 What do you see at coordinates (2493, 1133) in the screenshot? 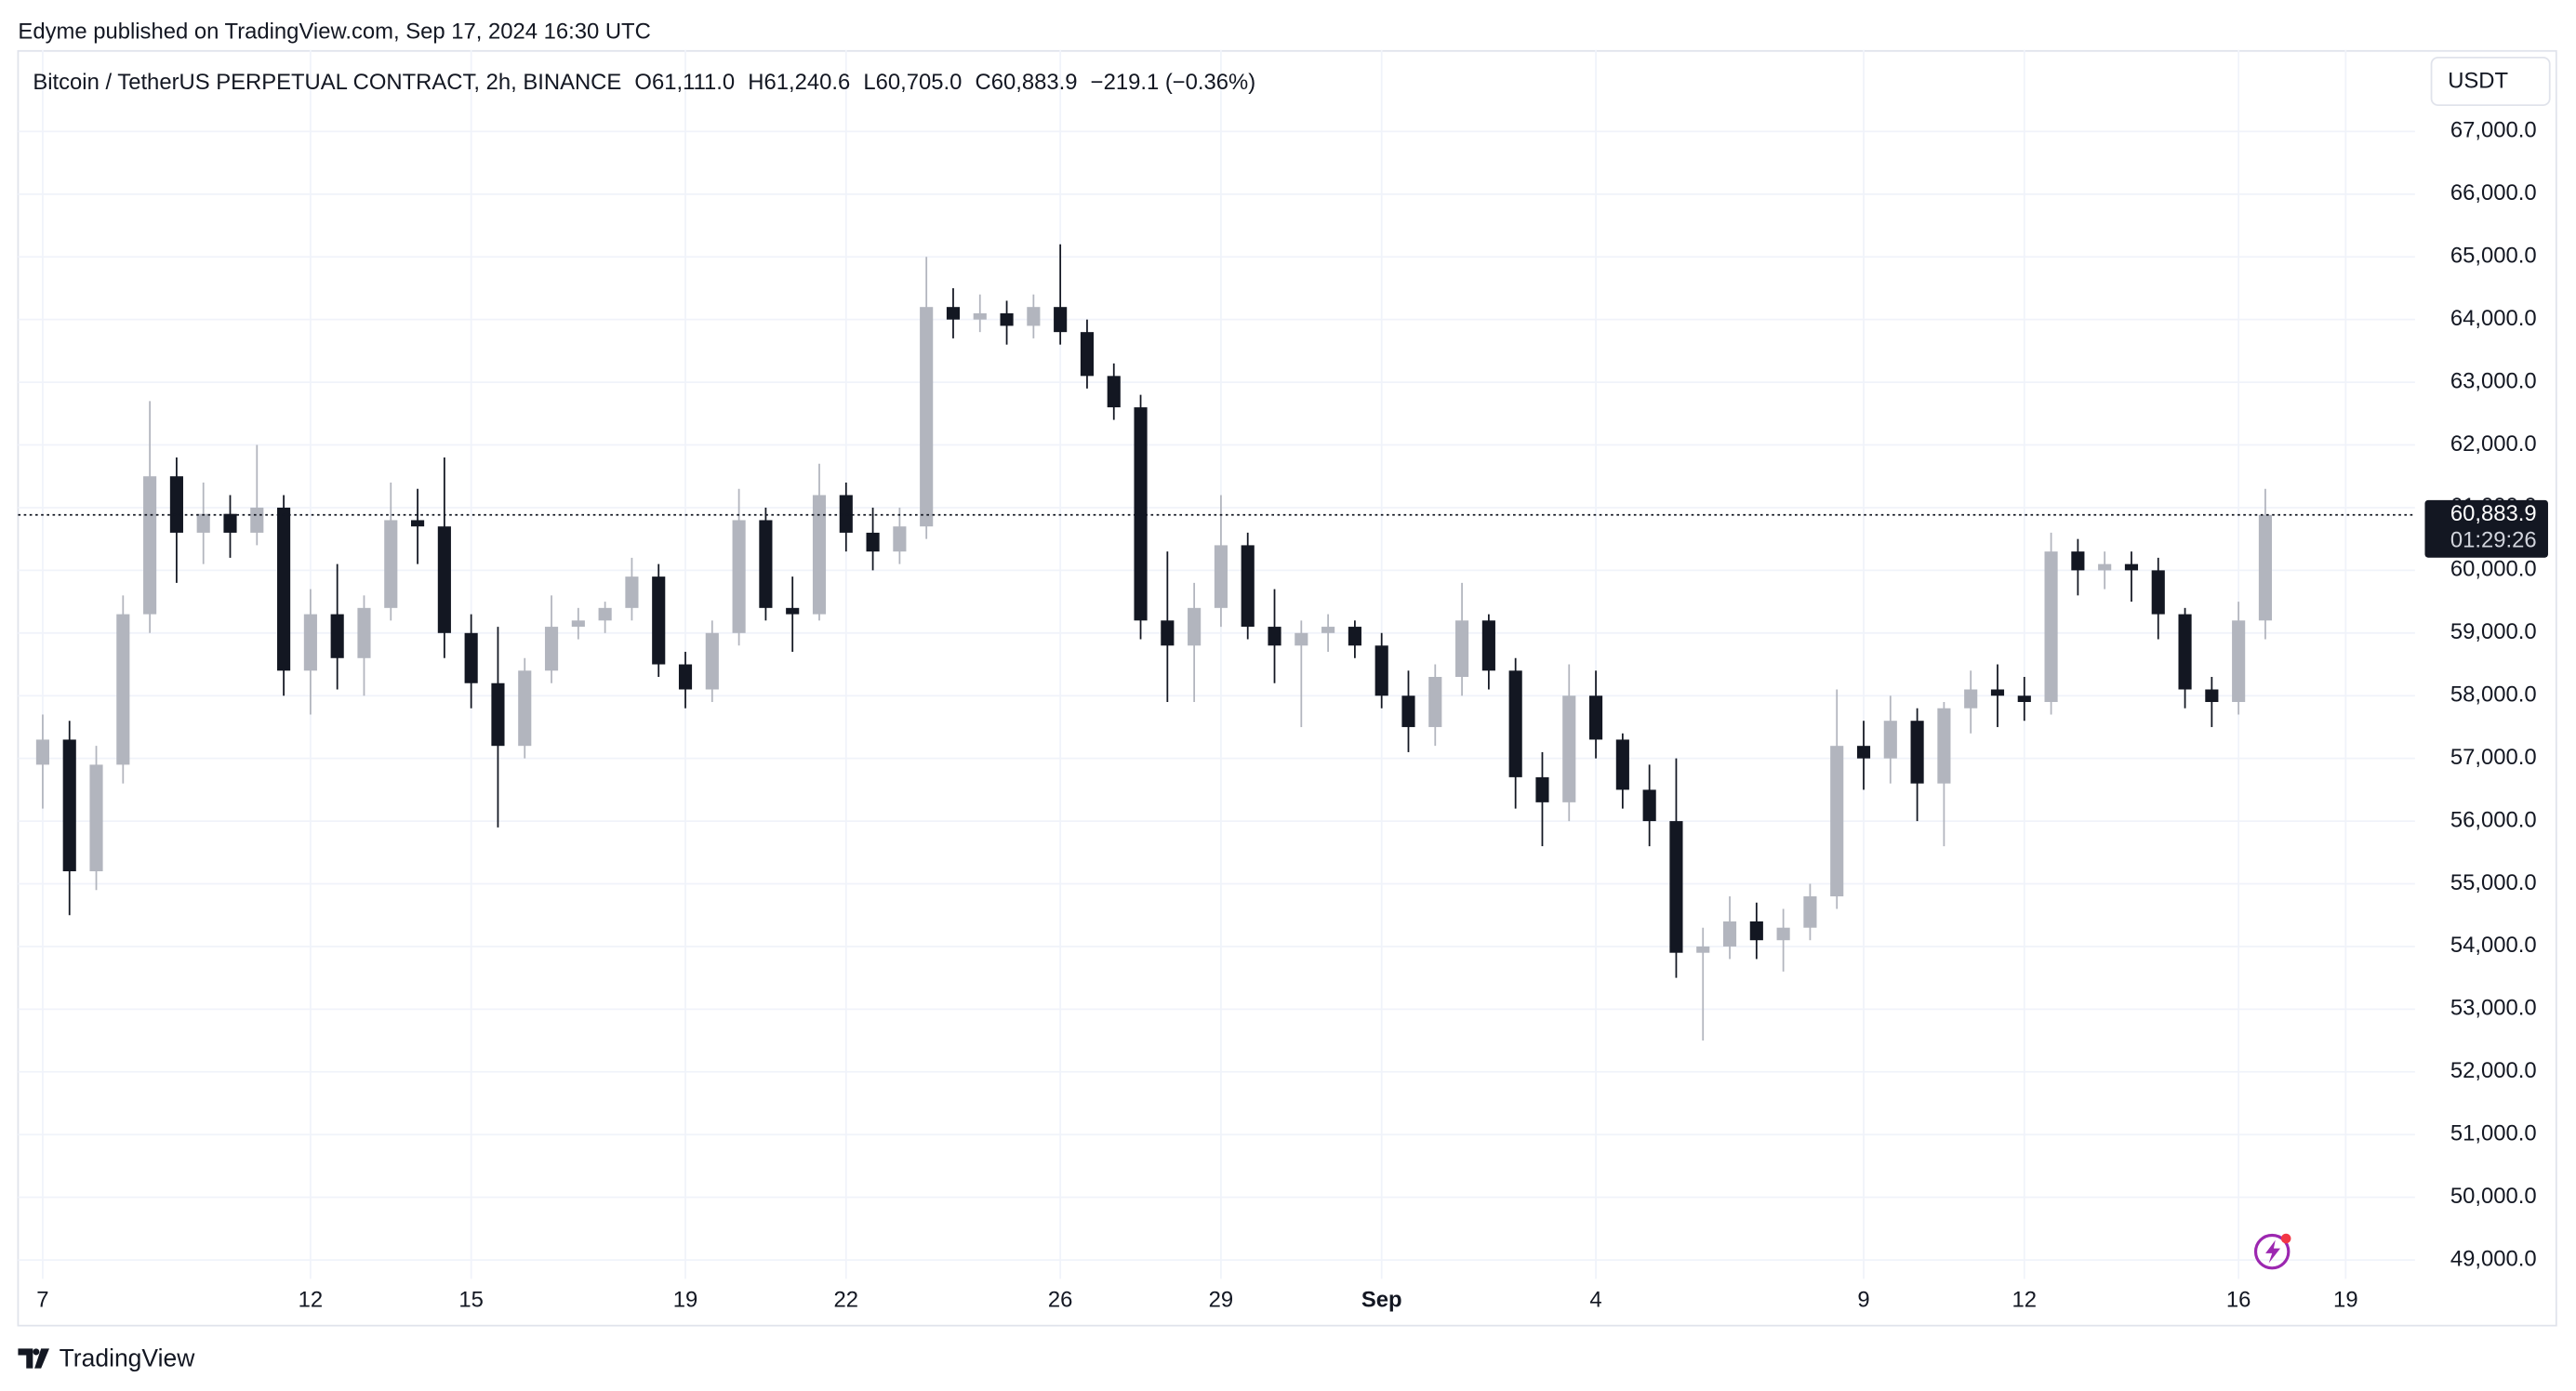
I see `y-tick-label: 51,000.0` at bounding box center [2493, 1133].